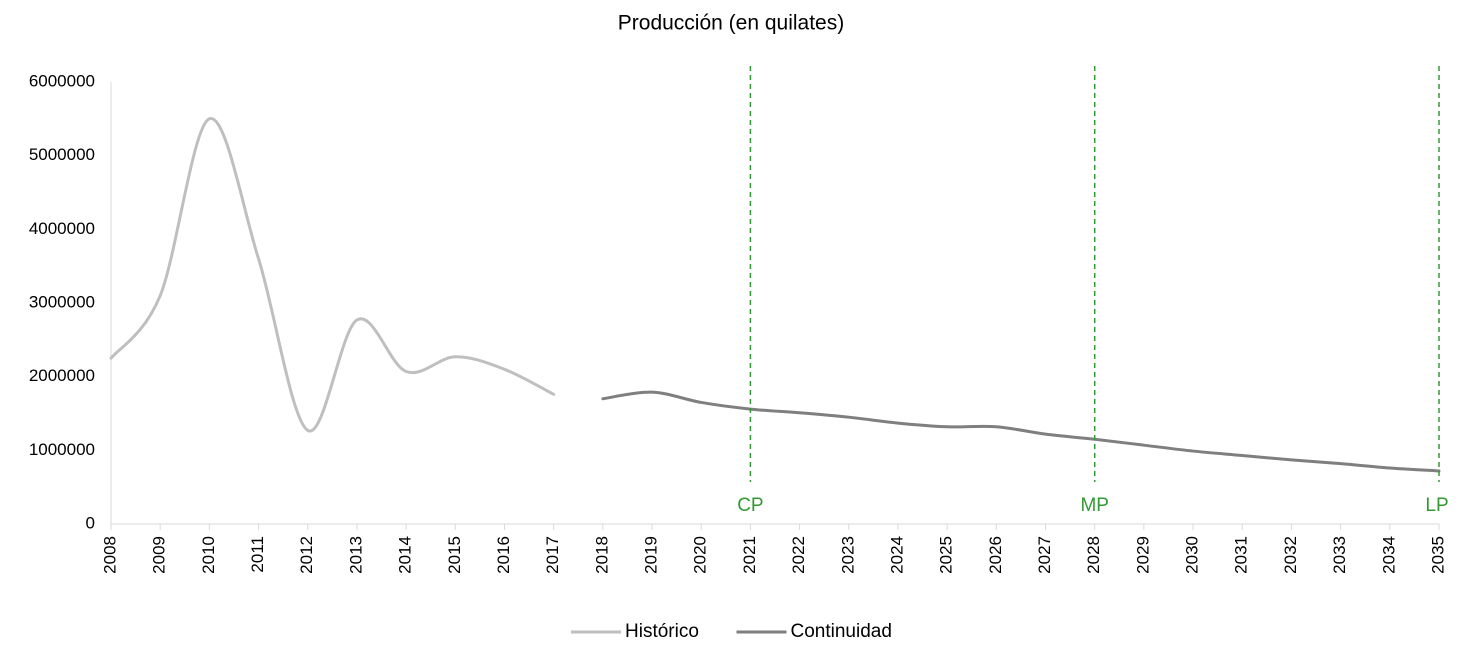  What do you see at coordinates (62, 154) in the screenshot?
I see `y-tick-label: 5000000` at bounding box center [62, 154].